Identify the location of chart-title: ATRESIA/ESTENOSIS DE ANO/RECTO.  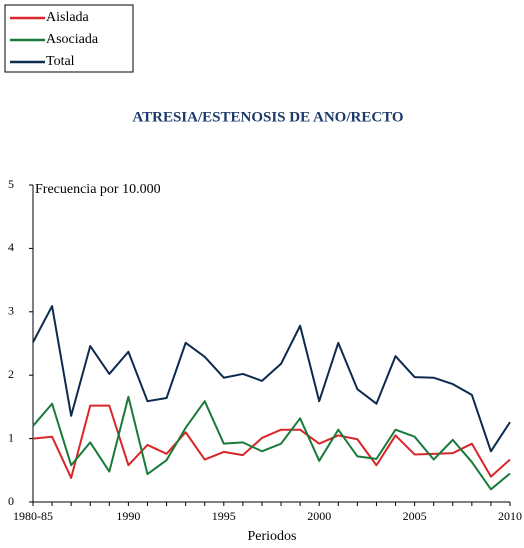
(267, 117).